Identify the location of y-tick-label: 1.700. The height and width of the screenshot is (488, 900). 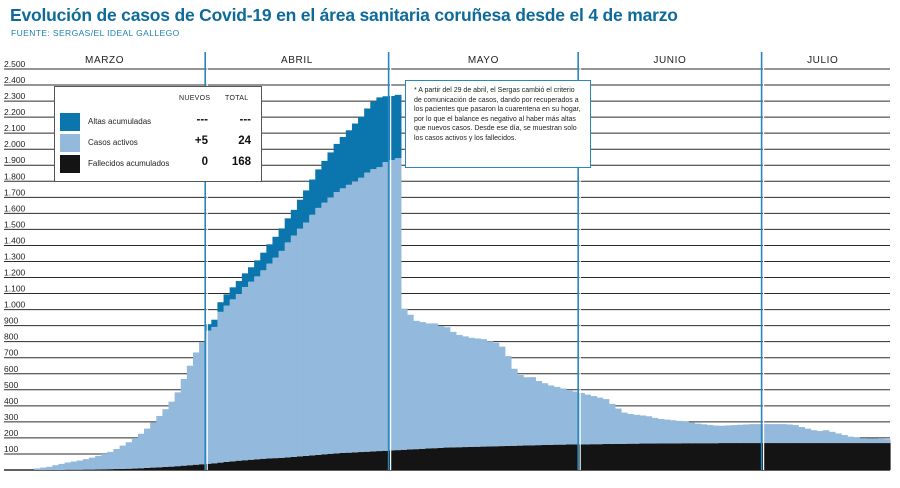
(15, 192).